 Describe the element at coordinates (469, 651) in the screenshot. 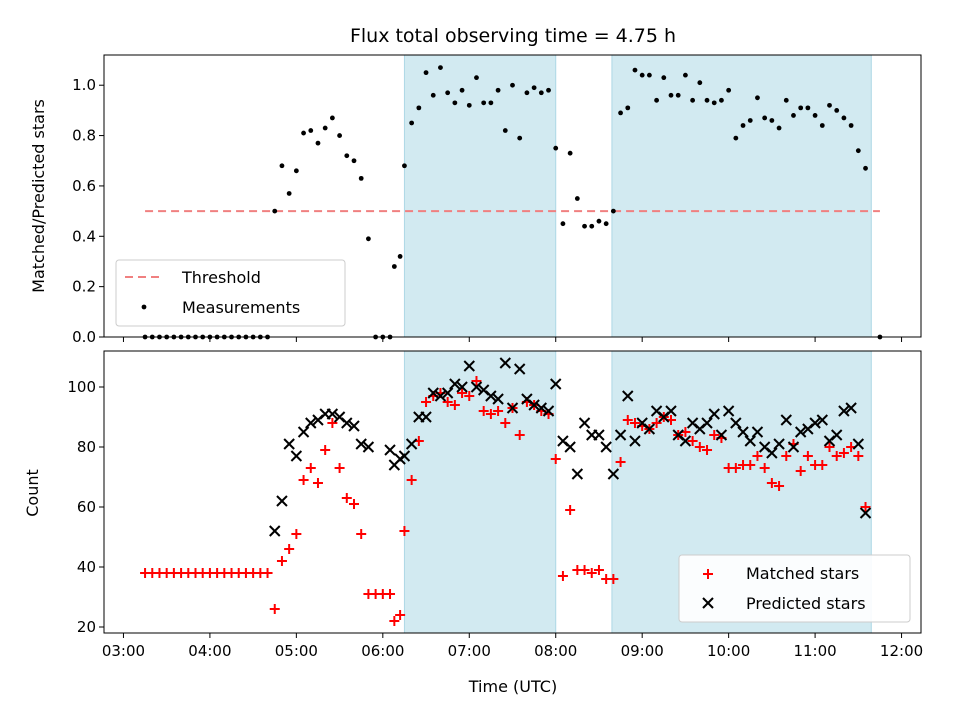

I see `x-tick-label: 07:00` at that location.